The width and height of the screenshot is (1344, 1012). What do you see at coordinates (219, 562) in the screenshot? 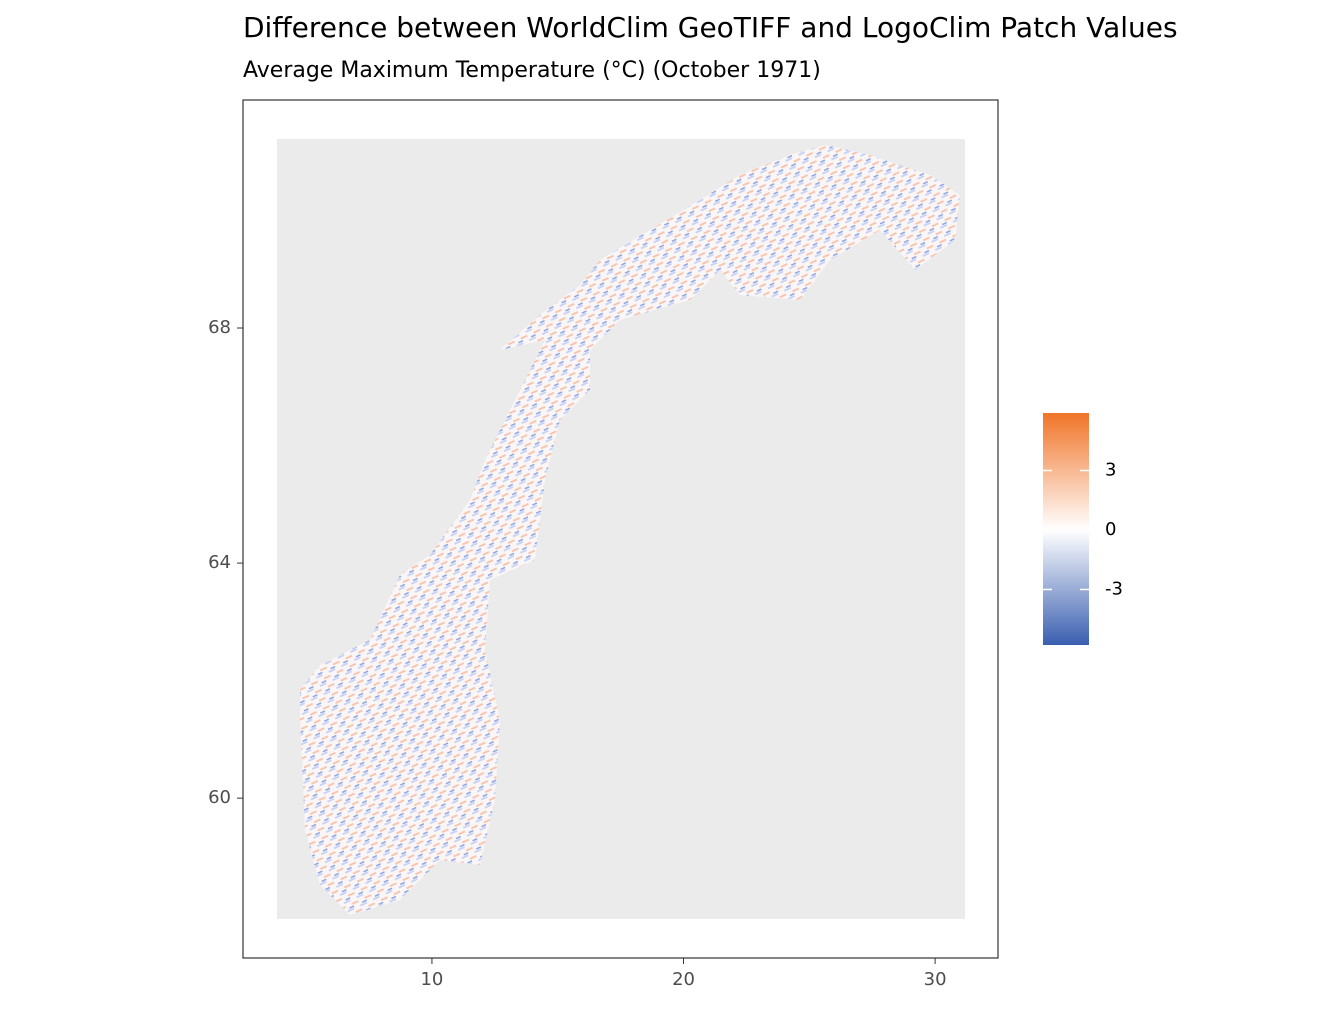
I see `y-tick-label: 64` at bounding box center [219, 562].